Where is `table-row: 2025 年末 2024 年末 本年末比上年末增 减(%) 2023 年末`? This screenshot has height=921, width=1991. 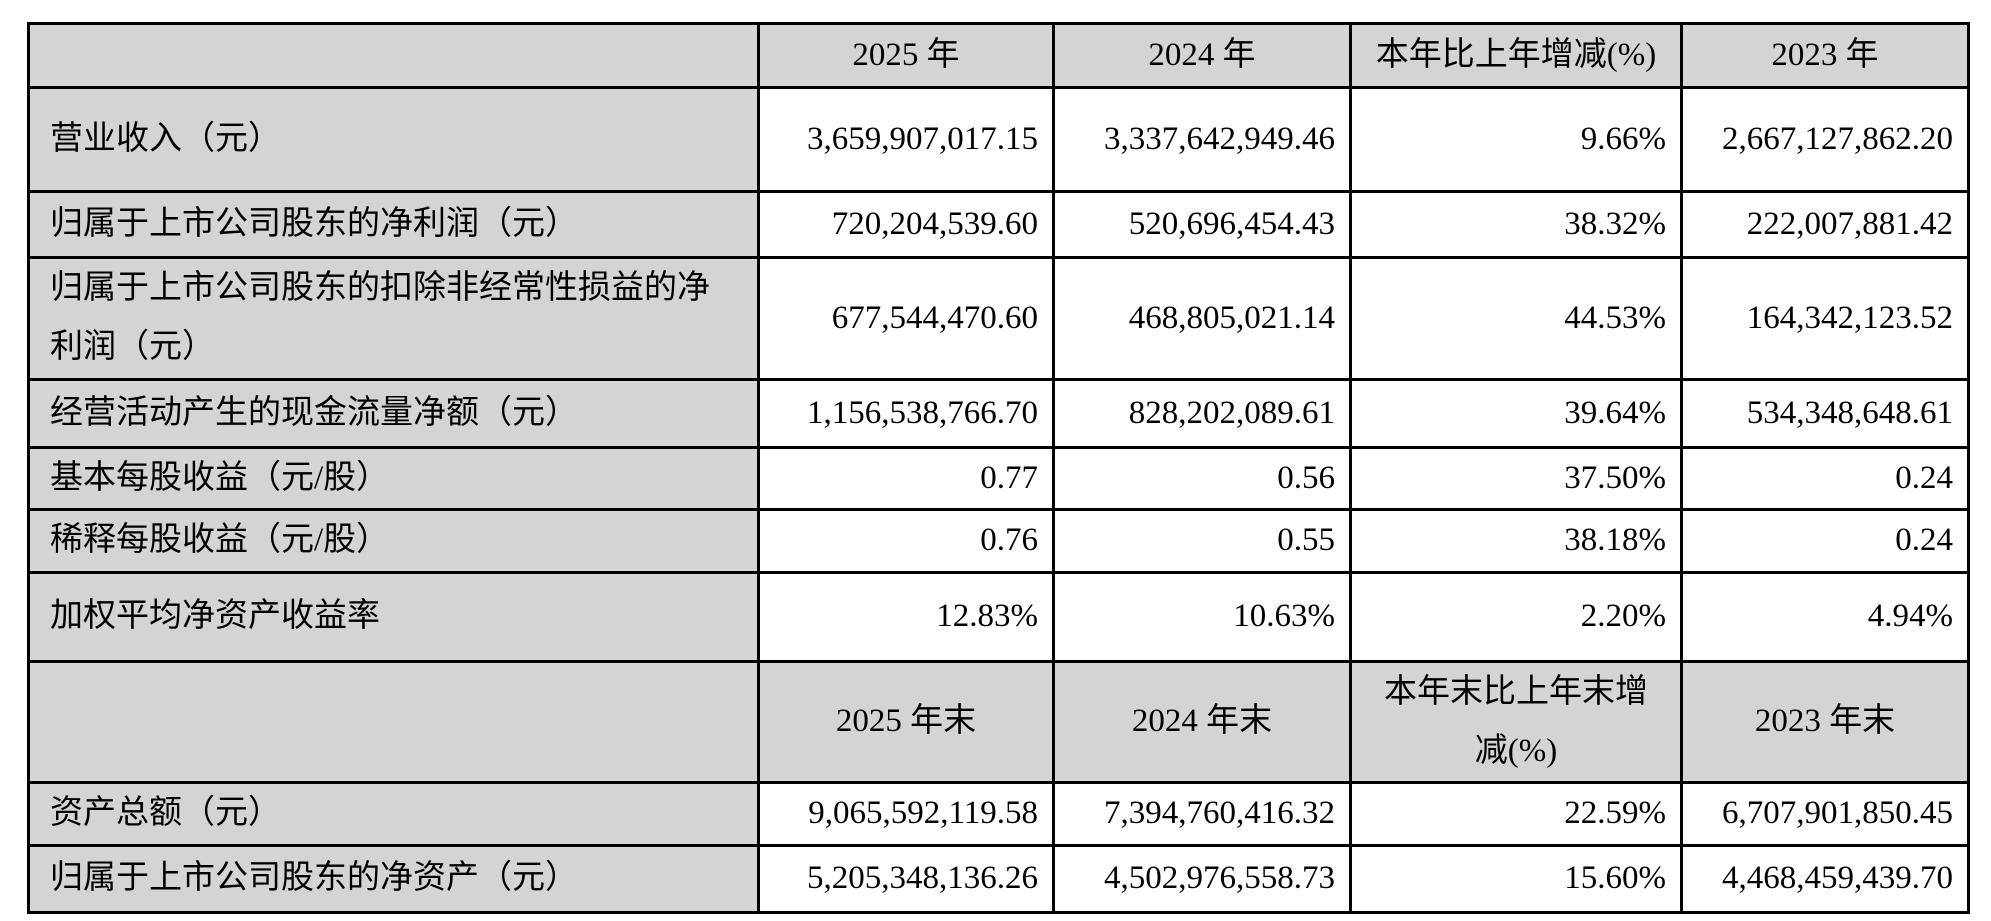
table-row: 2025 年末 2024 年末 本年末比上年末增 减(%) 2023 年末 is located at coordinates (998, 722).